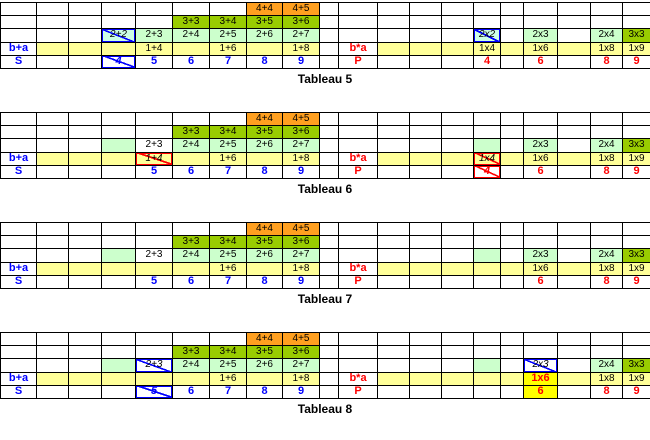  Describe the element at coordinates (19, 268) in the screenshot. I see `grid-cell: b+a` at that location.